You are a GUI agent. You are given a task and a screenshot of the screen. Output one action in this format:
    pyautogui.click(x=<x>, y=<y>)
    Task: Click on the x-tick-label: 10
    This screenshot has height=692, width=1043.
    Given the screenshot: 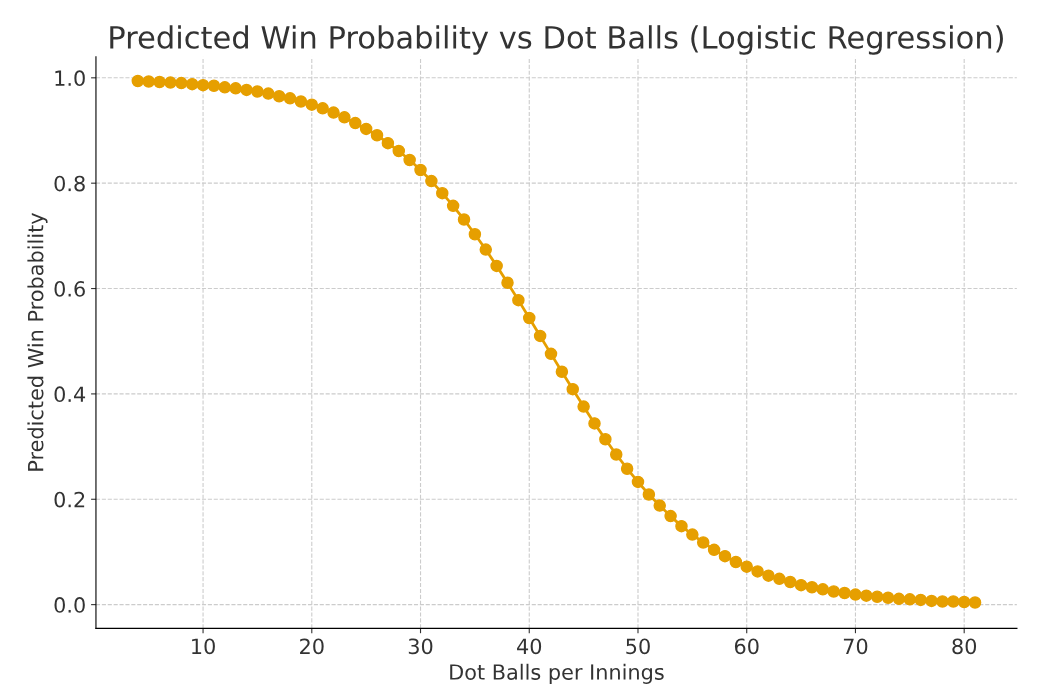 What is the action you would take?
    pyautogui.click(x=203, y=646)
    